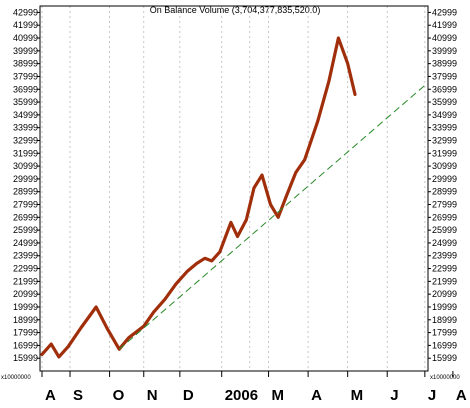 The width and height of the screenshot is (470, 408). Describe the element at coordinates (445, 378) in the screenshot. I see `multiplier-label-right: x10000000` at that location.